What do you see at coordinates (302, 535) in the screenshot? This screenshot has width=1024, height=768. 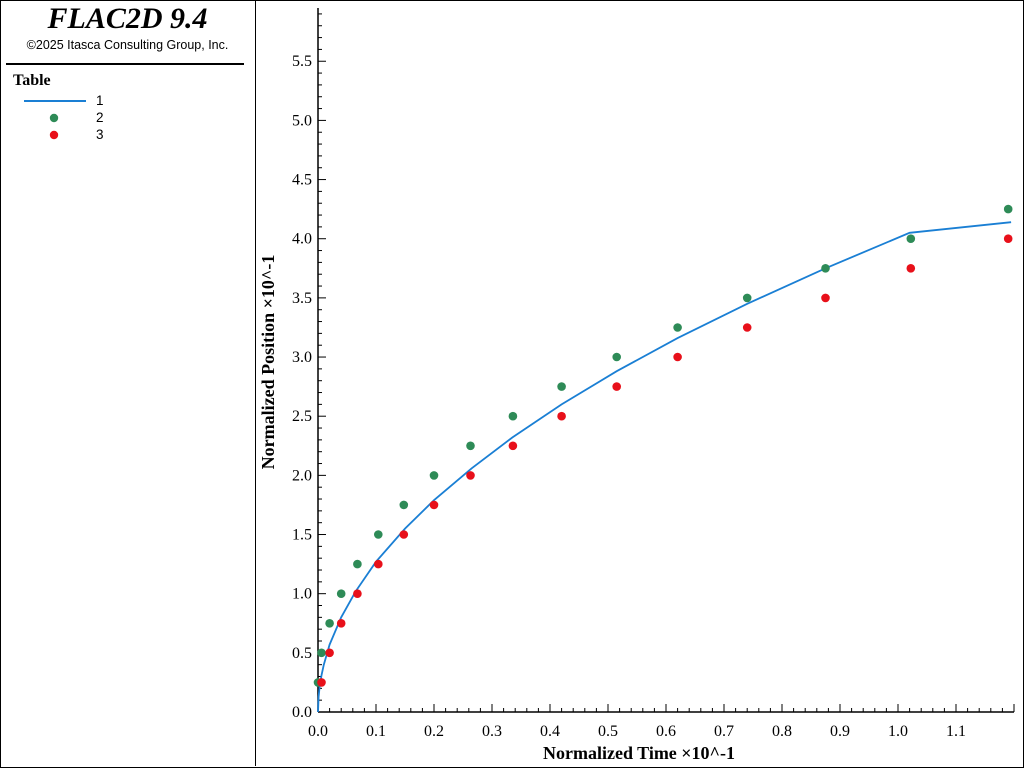 I see `y-tick-label: 1.5` at bounding box center [302, 535].